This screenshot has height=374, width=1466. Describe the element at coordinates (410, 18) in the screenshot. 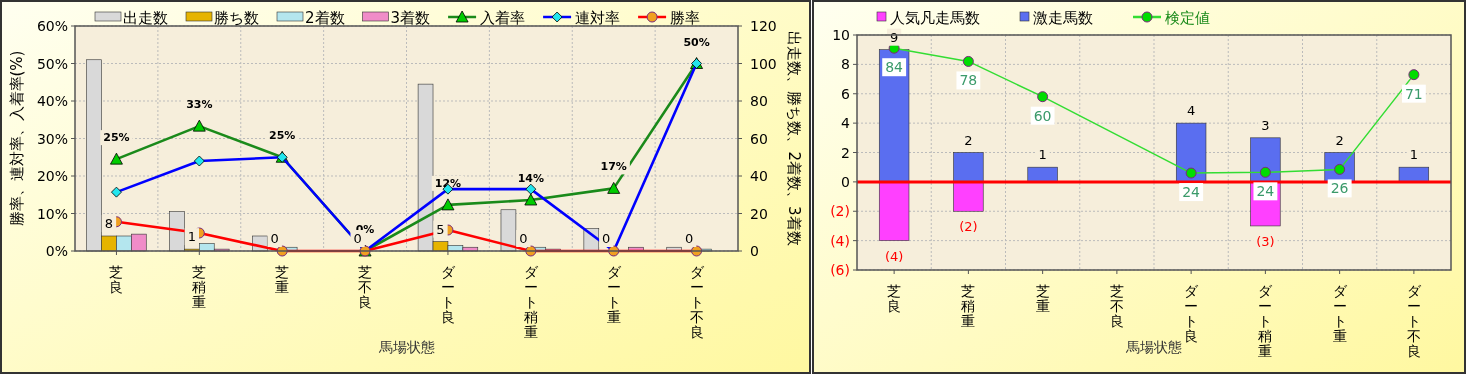

I see `legend-label: 3着数` at that location.